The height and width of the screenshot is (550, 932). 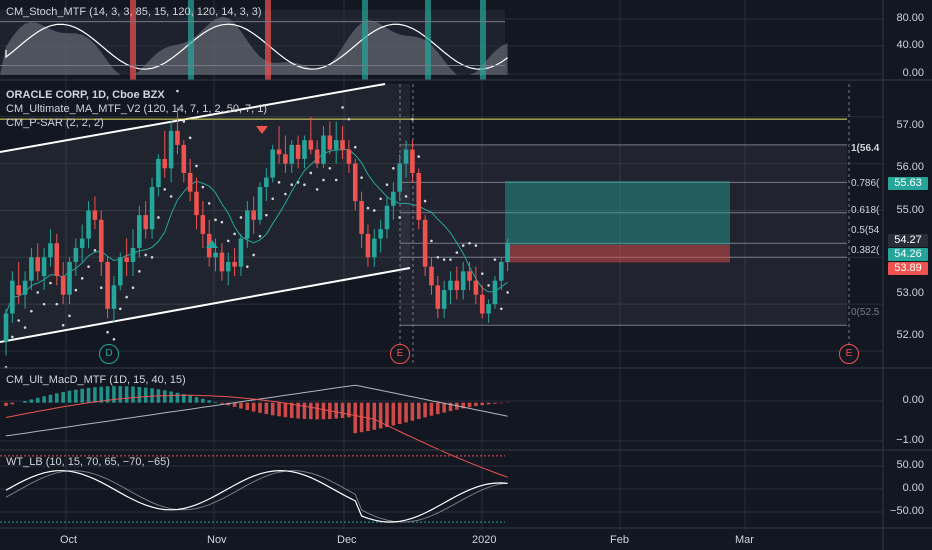 I want to click on wt-tick: −50.00, so click(x=907, y=511).